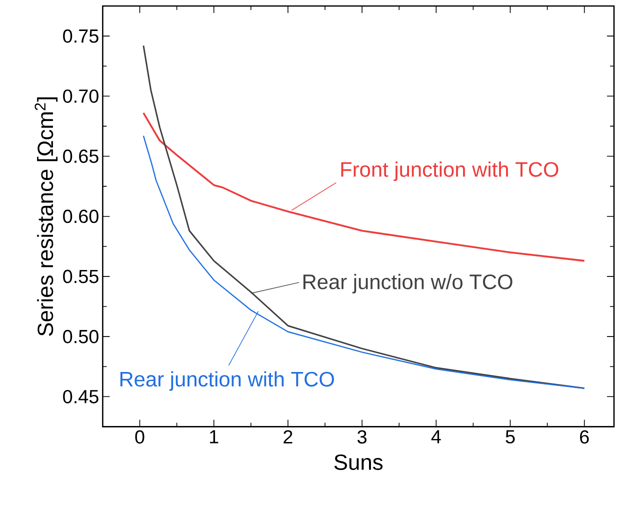  Describe the element at coordinates (407, 284) in the screenshot. I see `legend-label: Rear junction w/o TCO` at that location.